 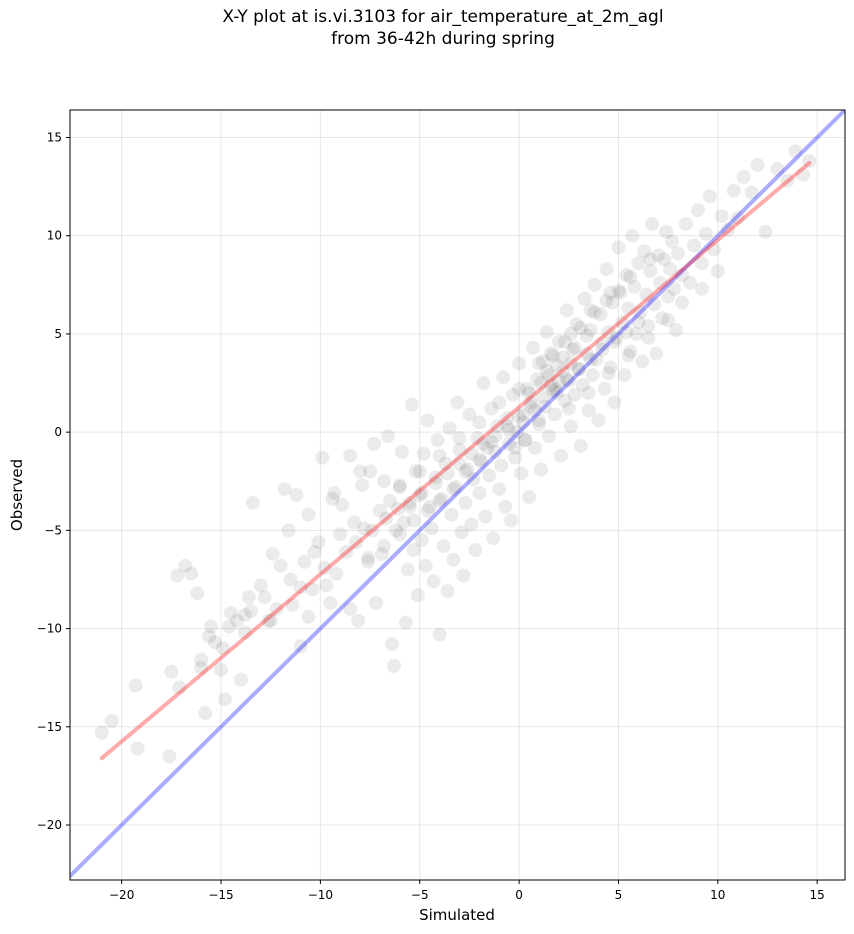 I want to click on y-tick-label: 0, so click(x=58, y=432).